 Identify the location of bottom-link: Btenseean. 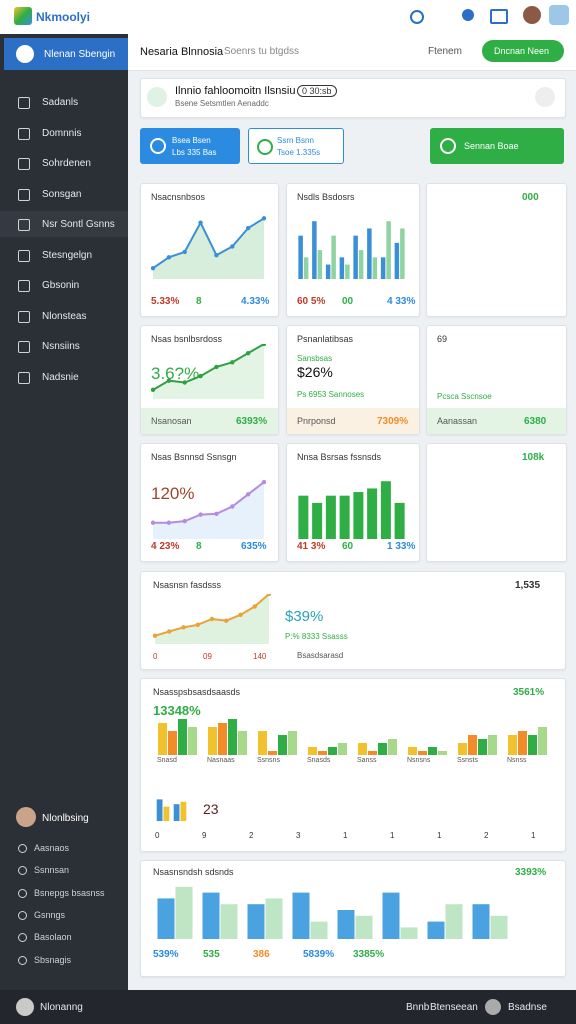
(454, 1007).